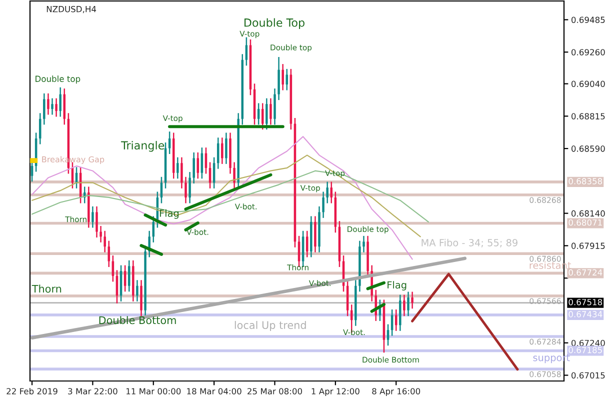  Describe the element at coordinates (585, 181) in the screenshot. I see `ref-line-label: 0.68358` at that location.